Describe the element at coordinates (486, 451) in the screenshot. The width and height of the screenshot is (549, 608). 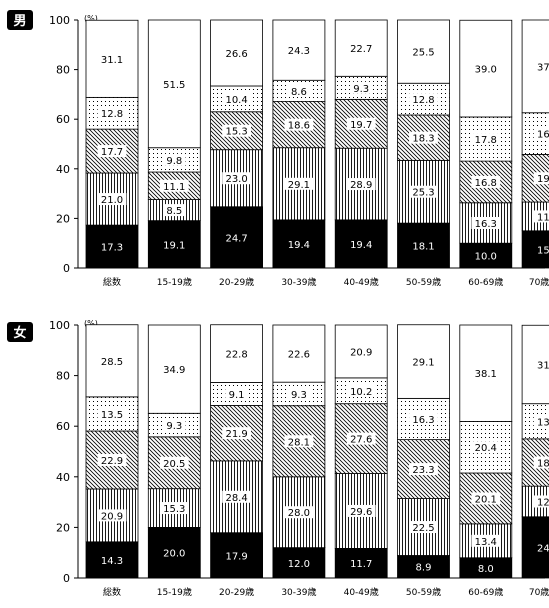
I see `bar-stack: 8.0 13.4 20.1 20.4 38.1` at that location.